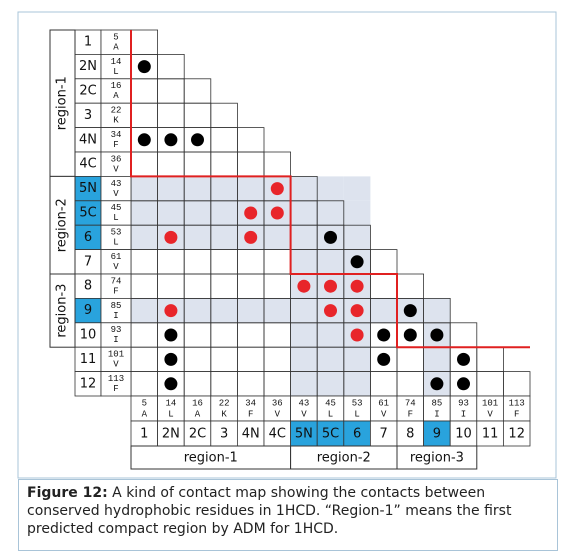 The image size is (574, 559). Describe the element at coordinates (116, 379) in the screenshot. I see `row-residue-number: 113` at that location.